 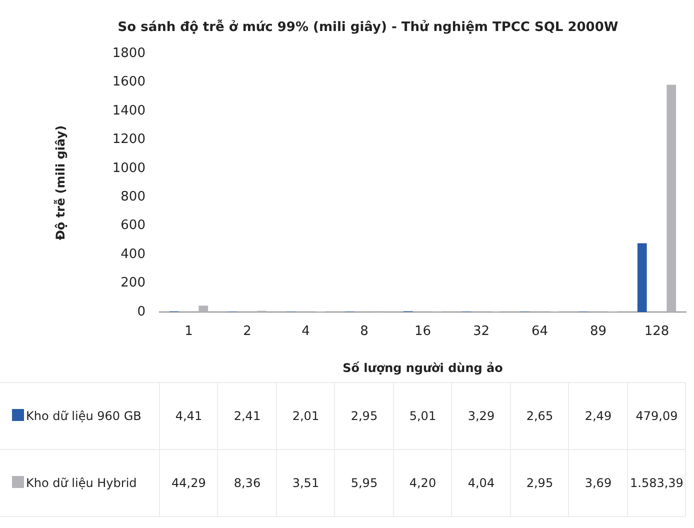 What do you see at coordinates (247, 332) in the screenshot?
I see `x-tick-label: 2` at bounding box center [247, 332].